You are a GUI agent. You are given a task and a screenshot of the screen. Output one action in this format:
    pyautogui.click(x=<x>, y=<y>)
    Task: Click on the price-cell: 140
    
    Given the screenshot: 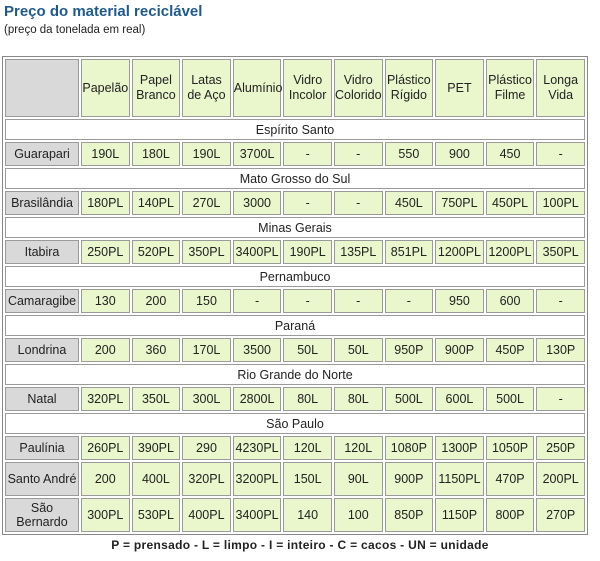 What is the action you would take?
    pyautogui.click(x=307, y=515)
    